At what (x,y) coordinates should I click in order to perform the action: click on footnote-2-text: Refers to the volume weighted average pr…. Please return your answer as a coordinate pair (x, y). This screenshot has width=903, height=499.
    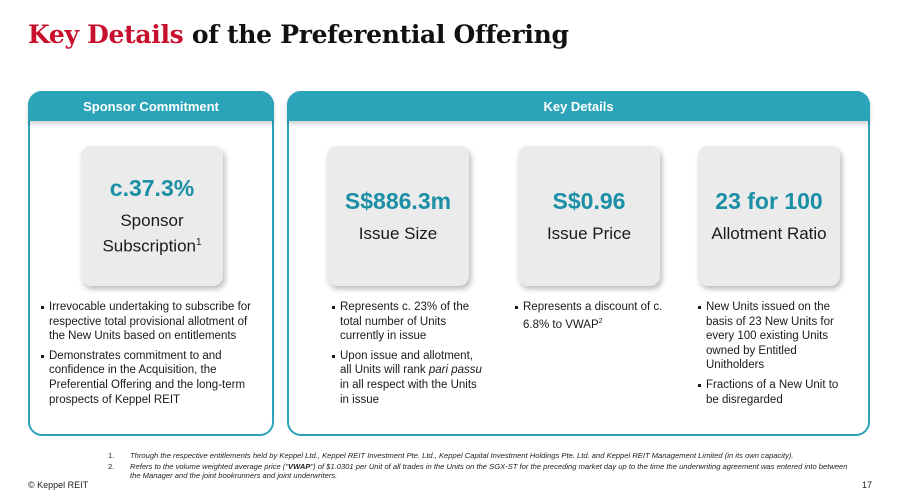
    Looking at the image, I should click on (209, 466).